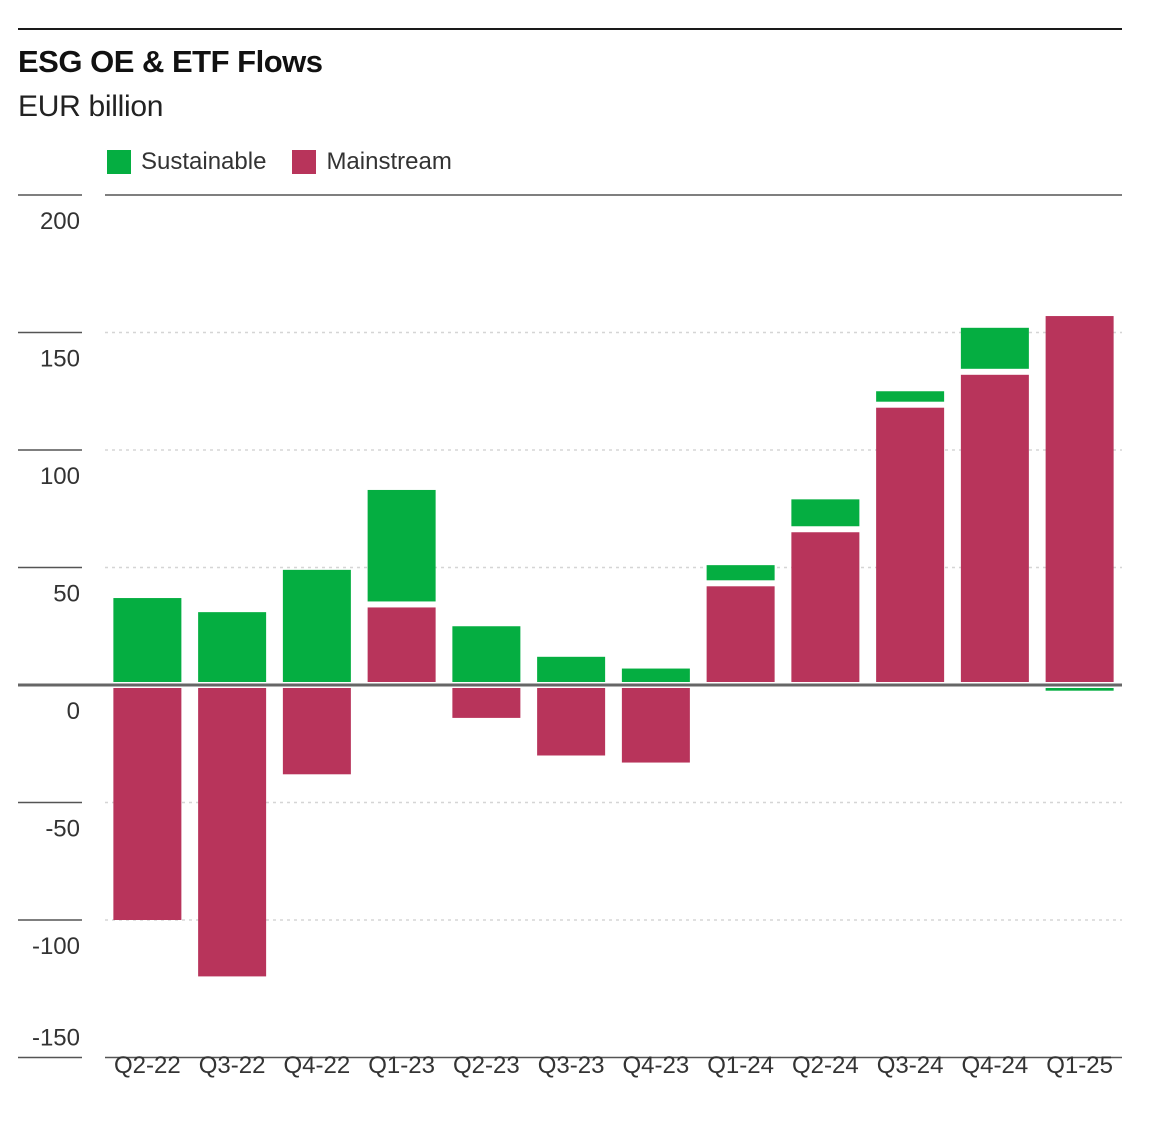  Describe the element at coordinates (91, 106) in the screenshot. I see `chart-subtitle: EUR billion` at that location.